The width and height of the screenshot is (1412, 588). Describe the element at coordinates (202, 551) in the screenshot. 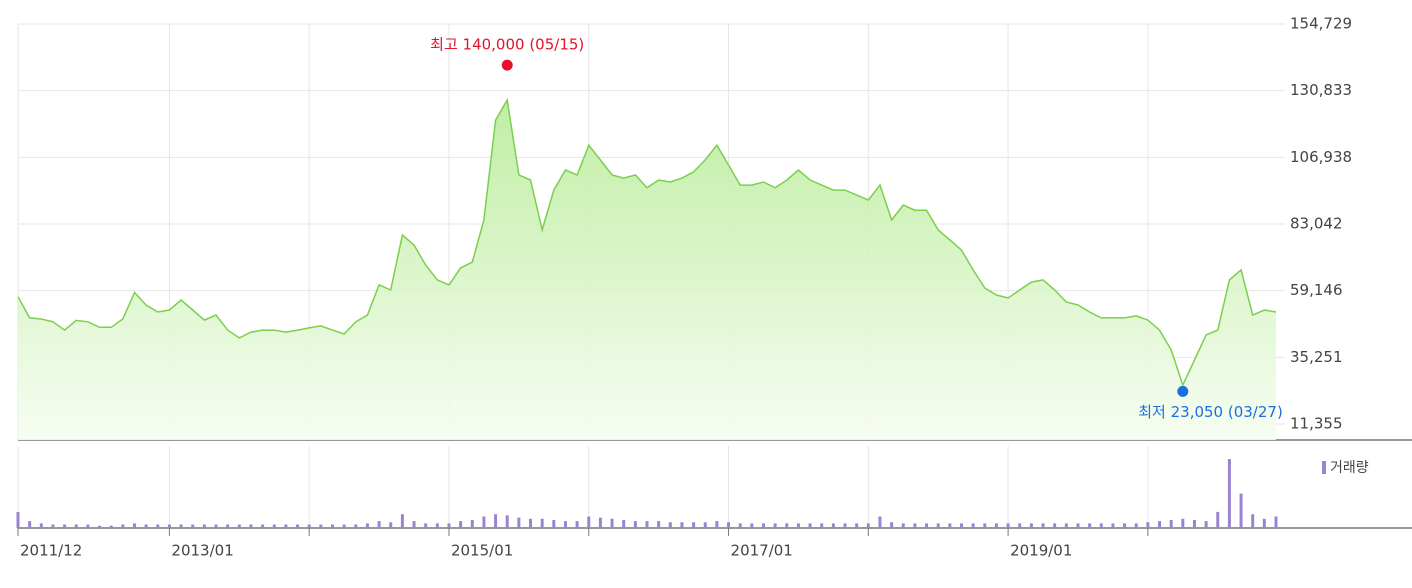

I see `x-tick-label: 2013/01` at that location.